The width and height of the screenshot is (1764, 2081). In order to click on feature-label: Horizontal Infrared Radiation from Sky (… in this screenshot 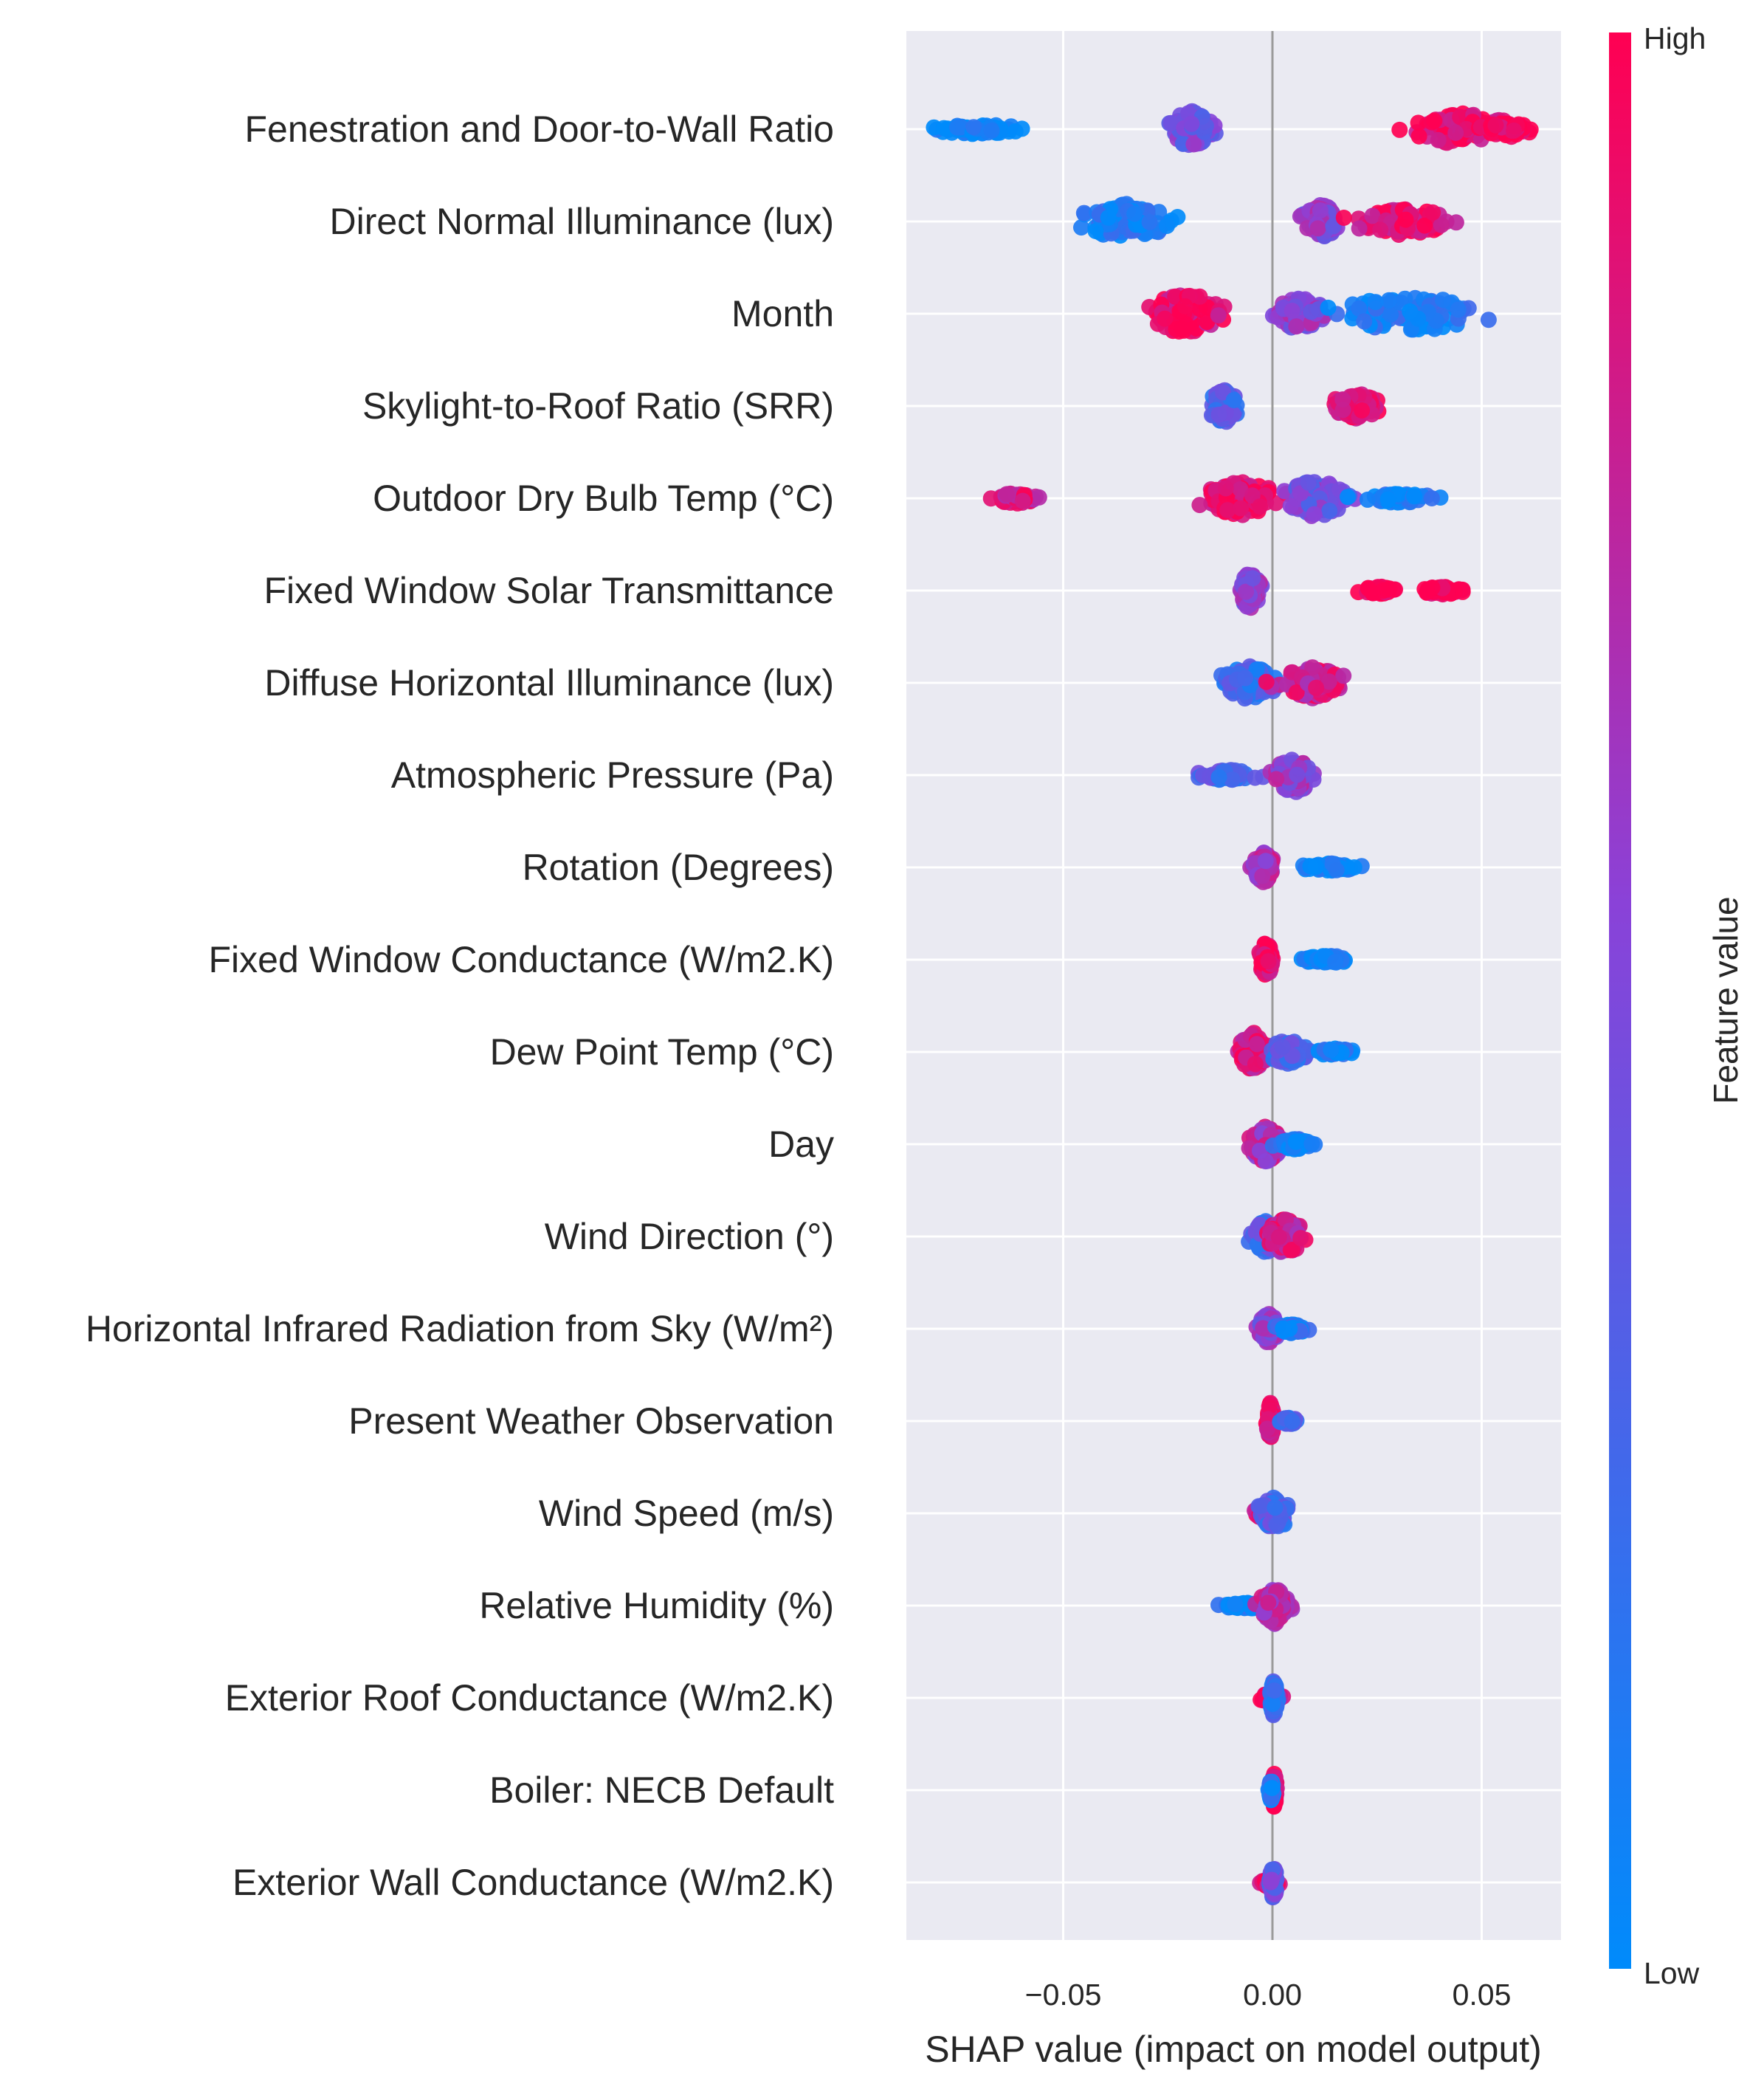, I will do `click(460, 1328)`.